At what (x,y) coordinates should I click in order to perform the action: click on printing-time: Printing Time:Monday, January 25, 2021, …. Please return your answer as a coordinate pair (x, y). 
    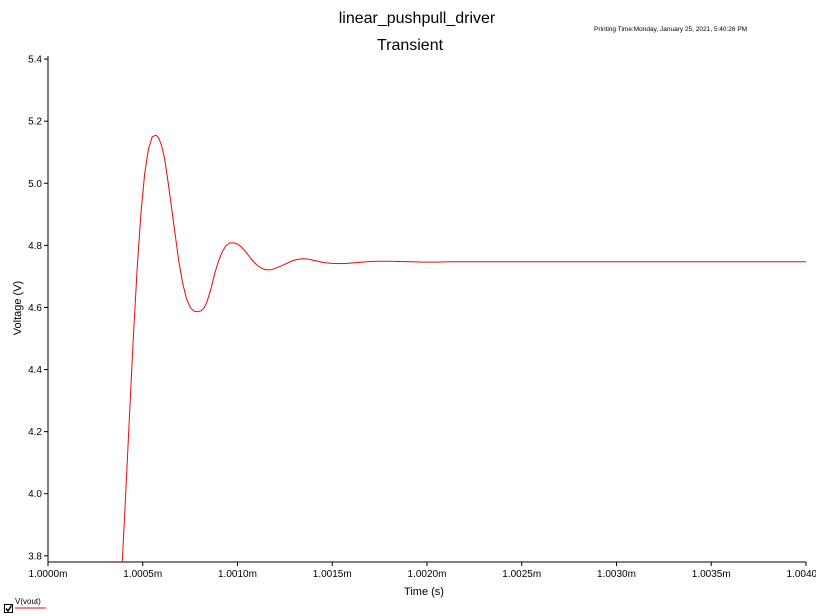
    Looking at the image, I should click on (670, 29).